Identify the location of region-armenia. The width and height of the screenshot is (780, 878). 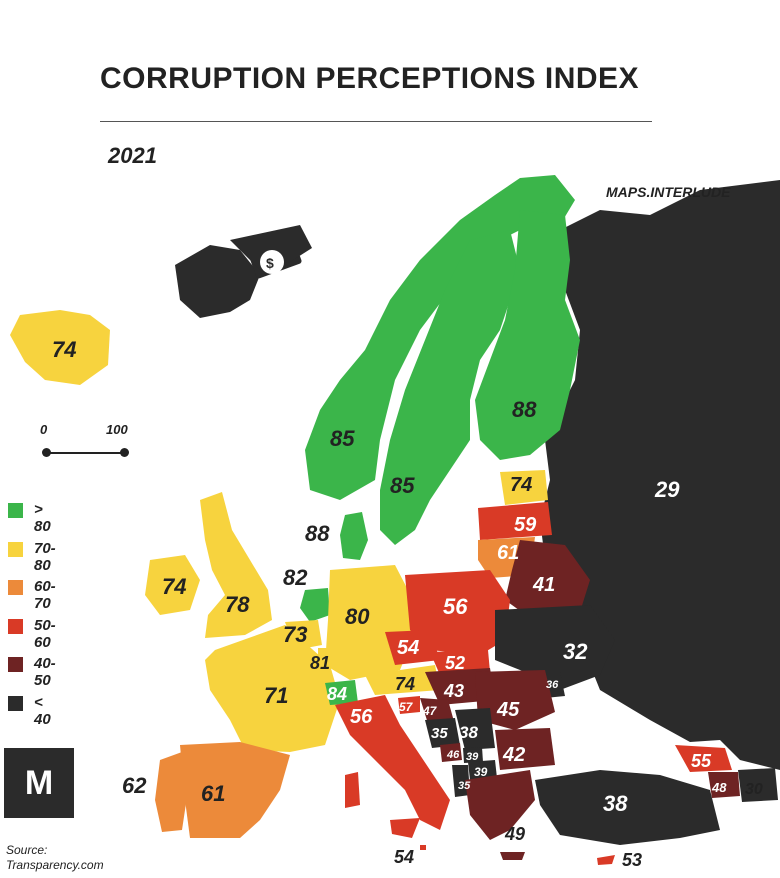
(724, 785).